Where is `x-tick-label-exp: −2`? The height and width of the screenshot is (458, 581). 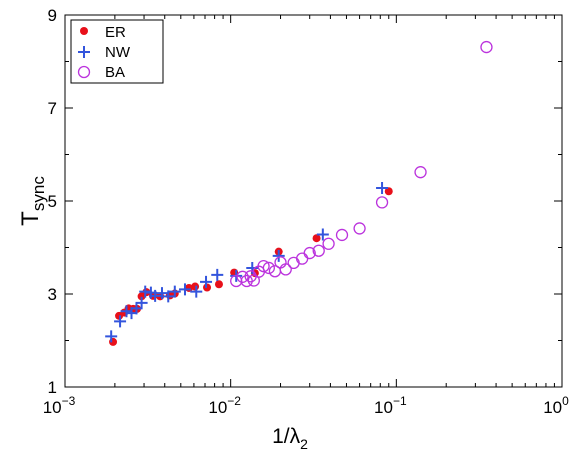
x-tick-label-exp: −2 is located at coordinates (234, 401).